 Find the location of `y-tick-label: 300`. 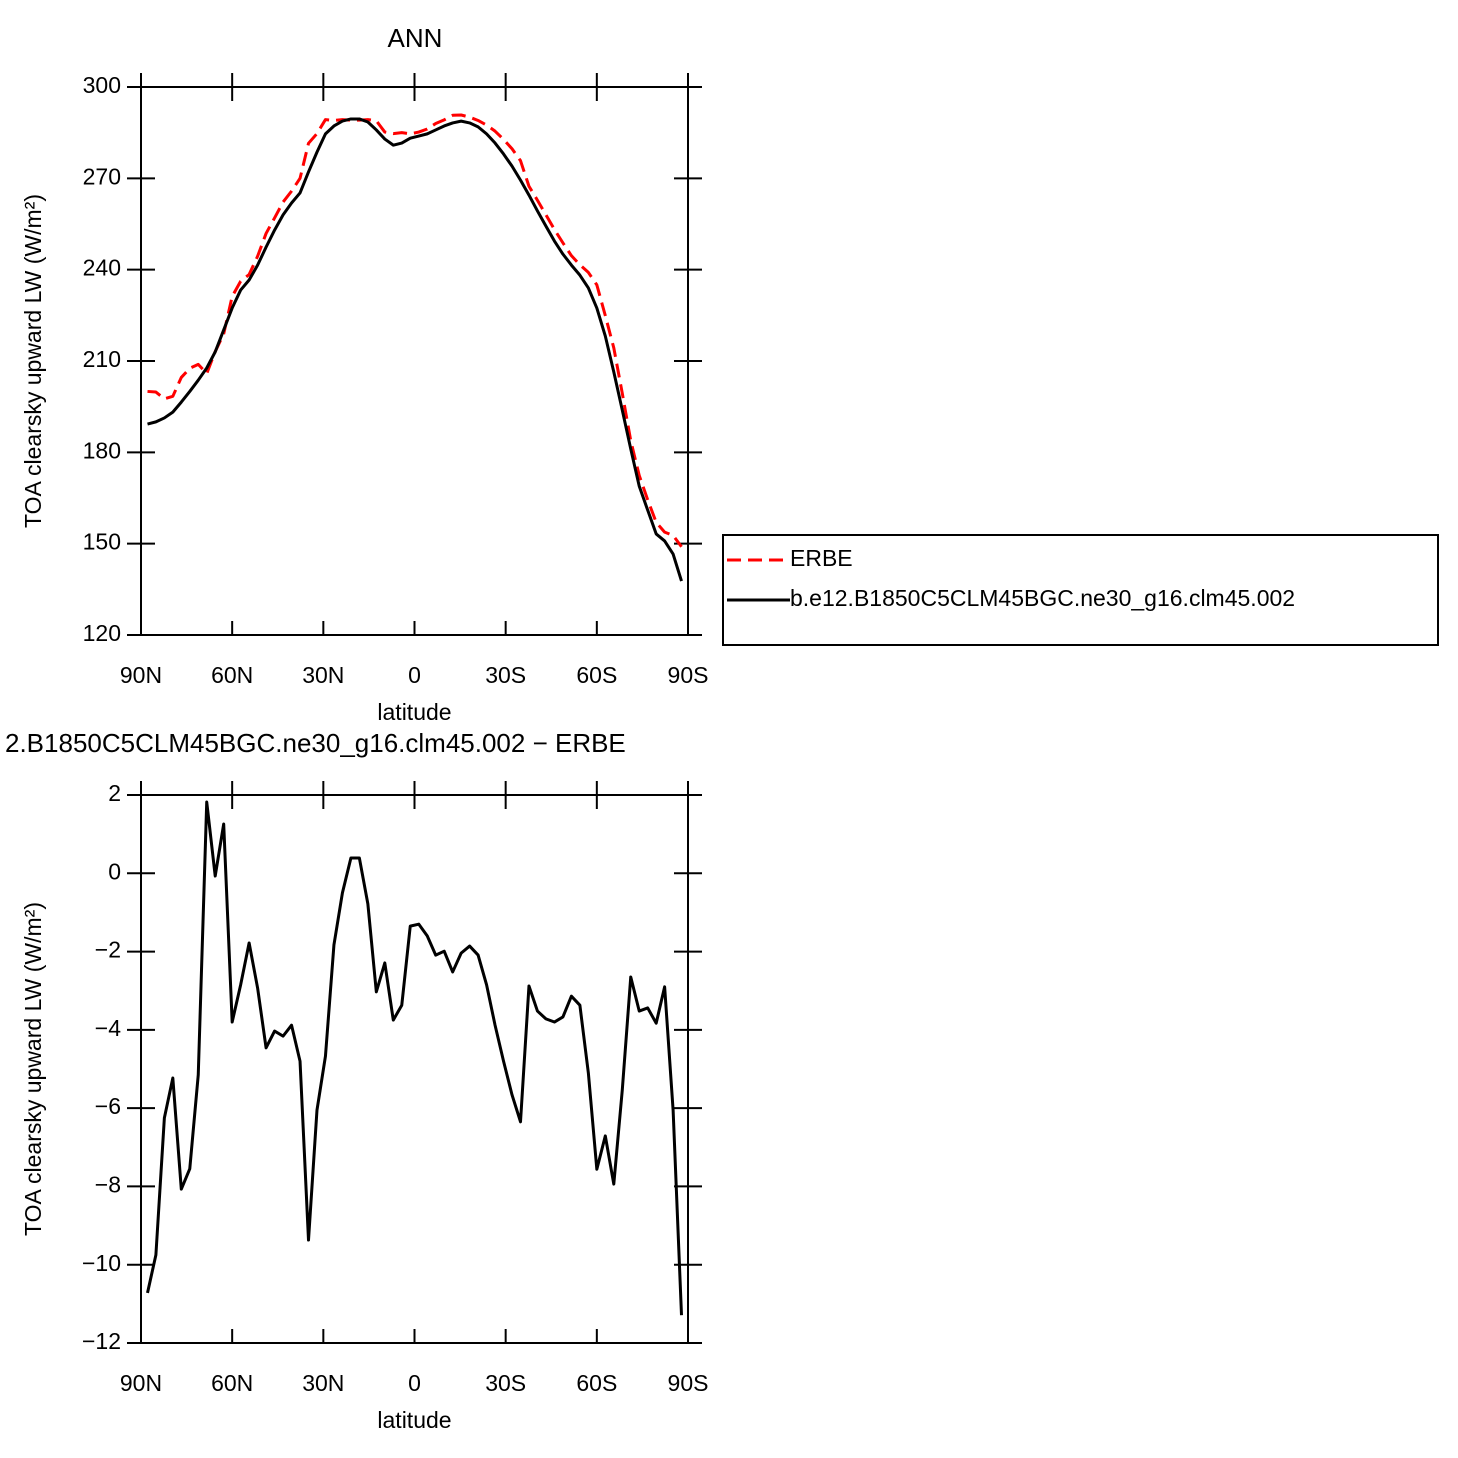

y-tick-label: 300 is located at coordinates (102, 85).